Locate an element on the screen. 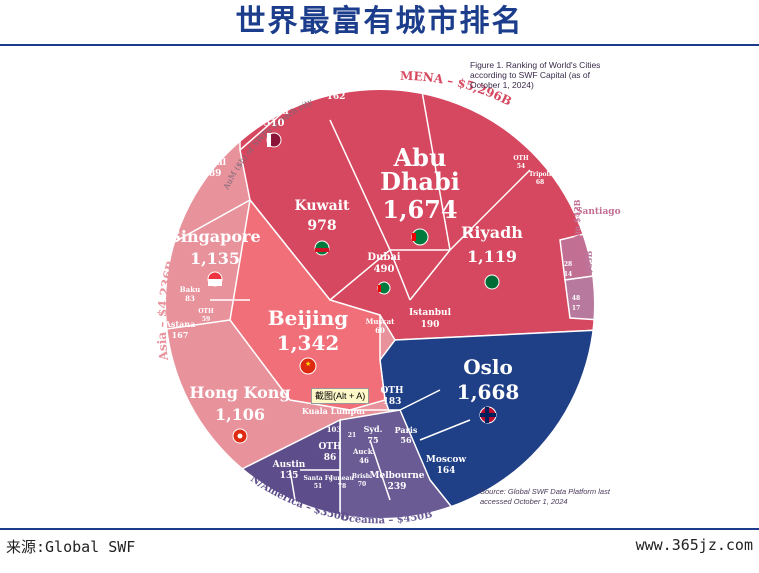 This screenshot has width=759, height=573. city-name-hong-kong: Hong Kong is located at coordinates (239, 392).